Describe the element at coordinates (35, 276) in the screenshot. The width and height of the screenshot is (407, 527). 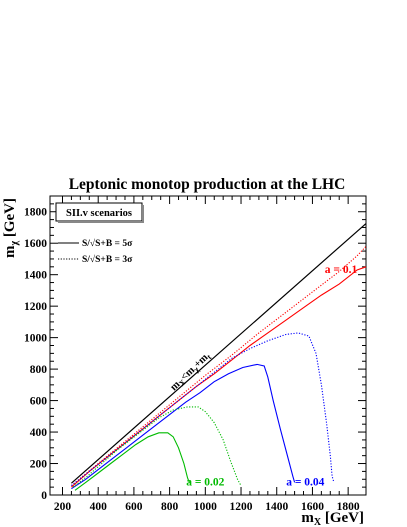
I see `y-tick-label: 1400` at that location.